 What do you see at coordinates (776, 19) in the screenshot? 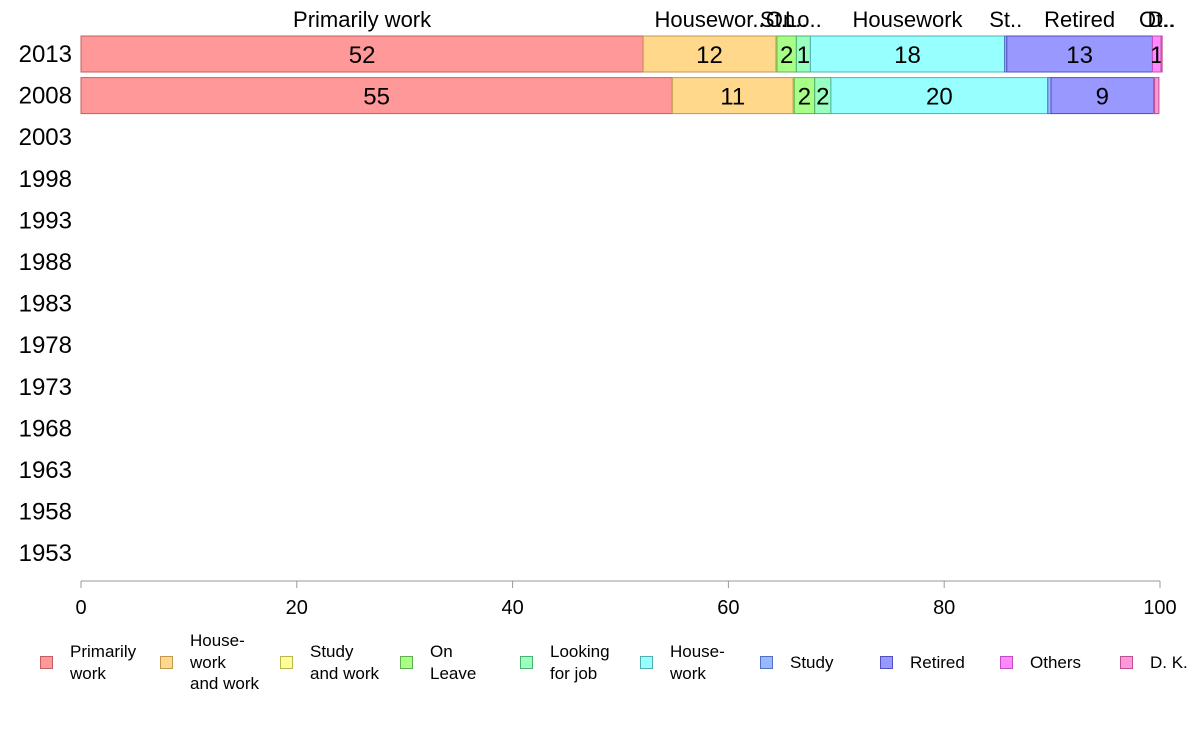
I see `top-label-2: St..` at bounding box center [776, 19].